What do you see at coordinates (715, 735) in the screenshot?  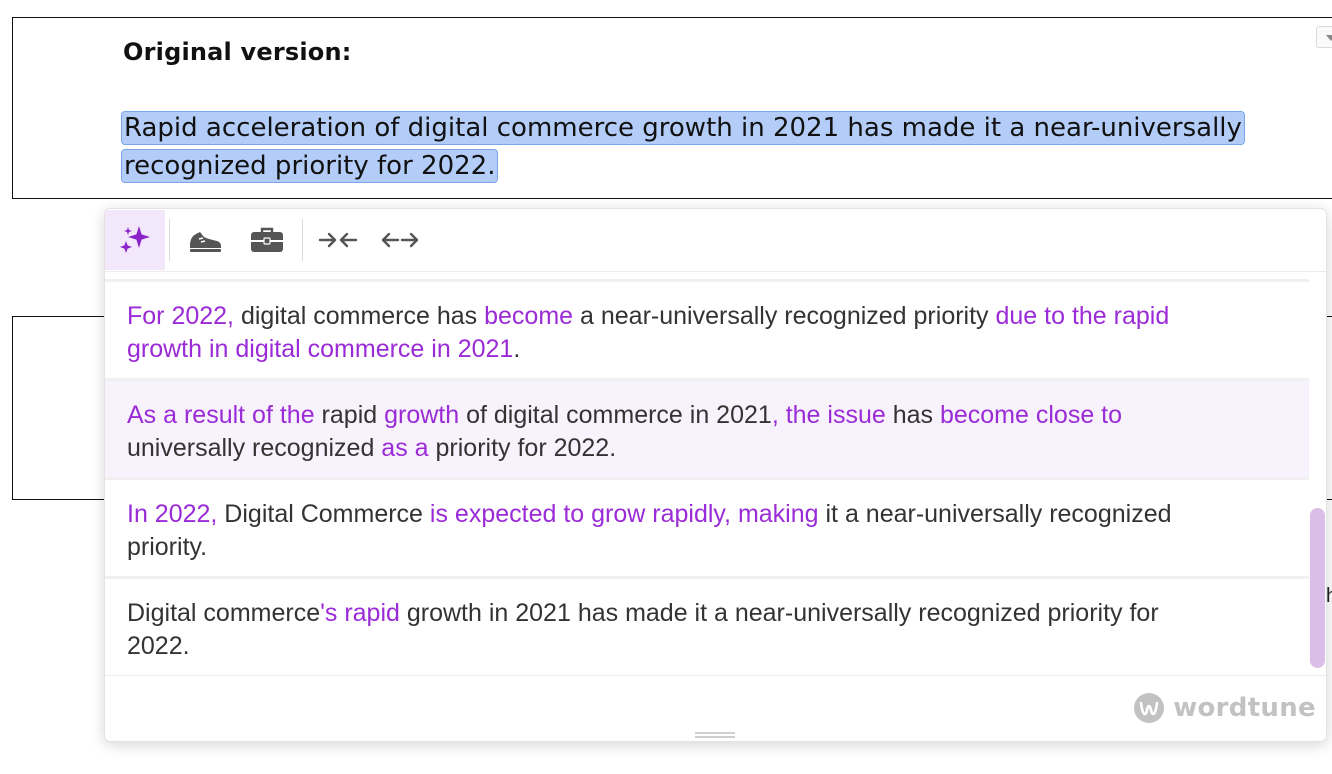 I see `popup-resize-handle` at bounding box center [715, 735].